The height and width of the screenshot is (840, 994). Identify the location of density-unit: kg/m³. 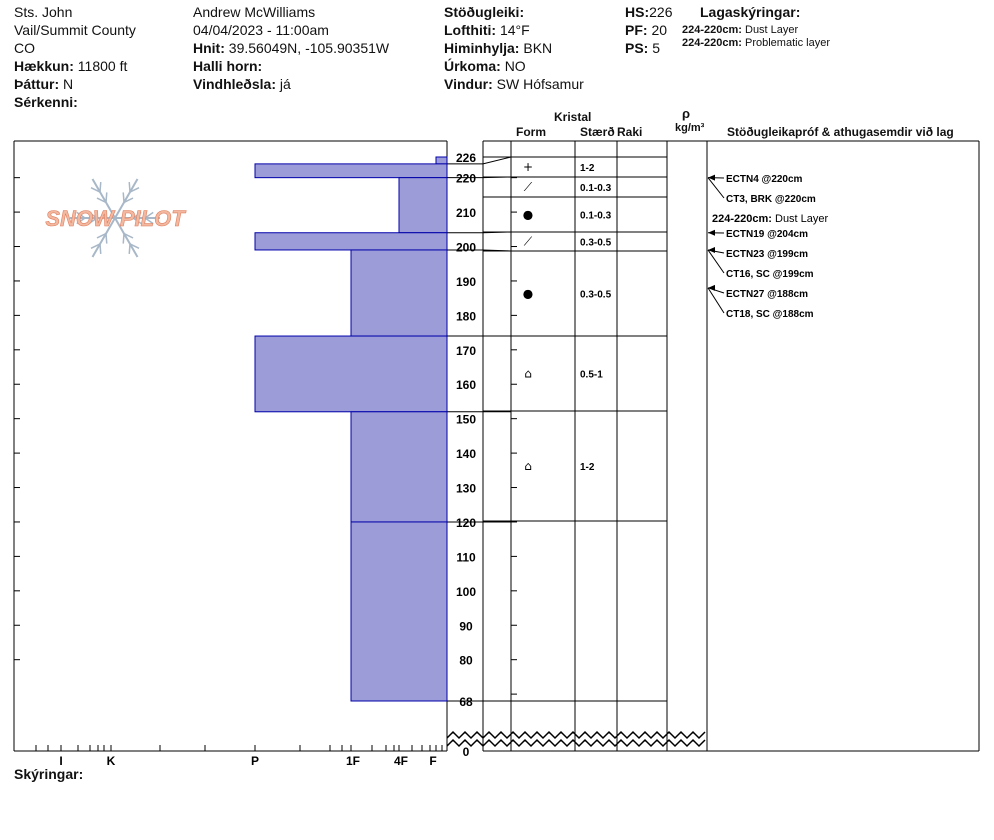
(690, 128).